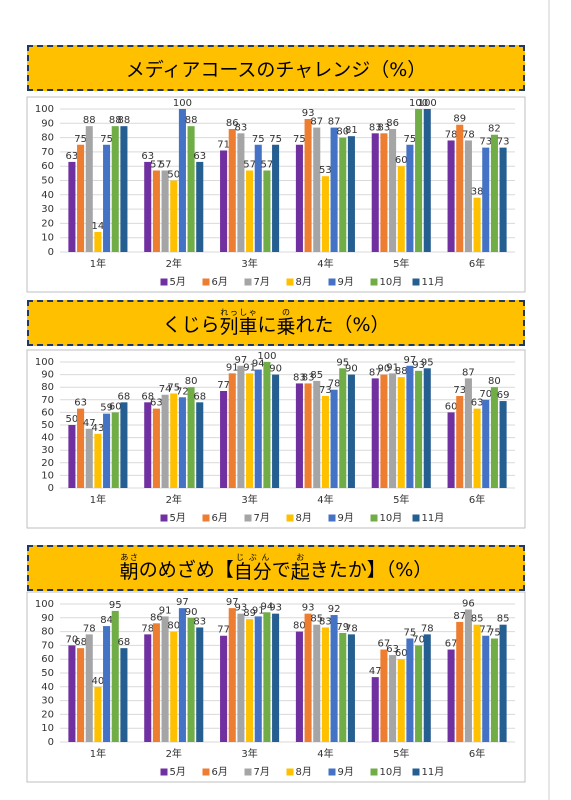 This screenshot has width=571, height=800. Describe the element at coordinates (178, 282) in the screenshot. I see `legend-label: 5月` at that location.